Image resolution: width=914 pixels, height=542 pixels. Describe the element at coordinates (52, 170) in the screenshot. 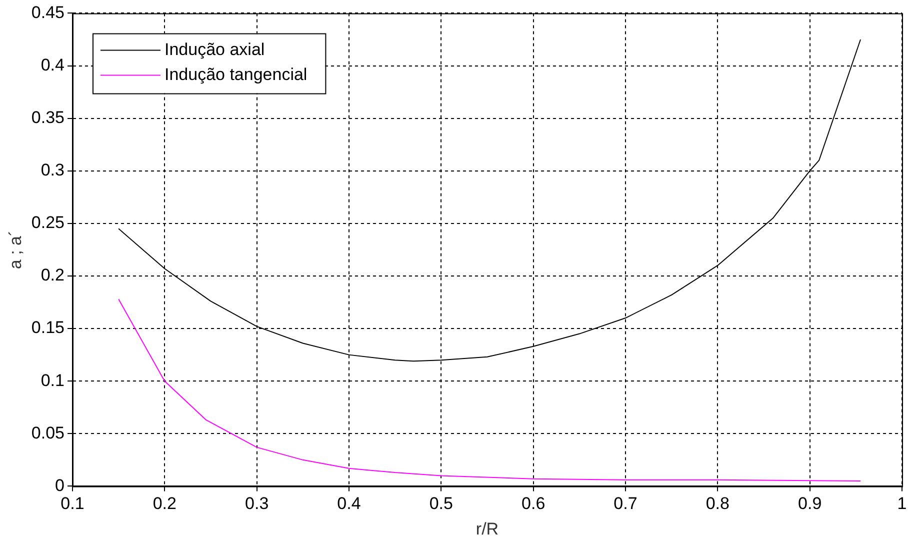

I see `y-tick-label: 0.3` at that location.